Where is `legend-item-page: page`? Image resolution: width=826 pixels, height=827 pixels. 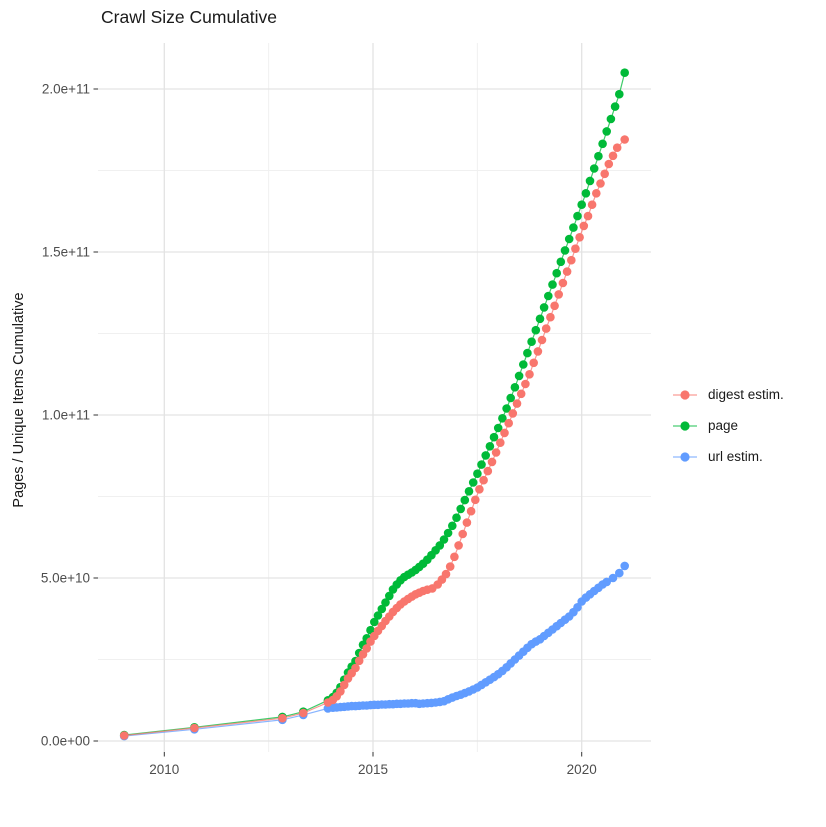
legend-item-page: page is located at coordinates (728, 425).